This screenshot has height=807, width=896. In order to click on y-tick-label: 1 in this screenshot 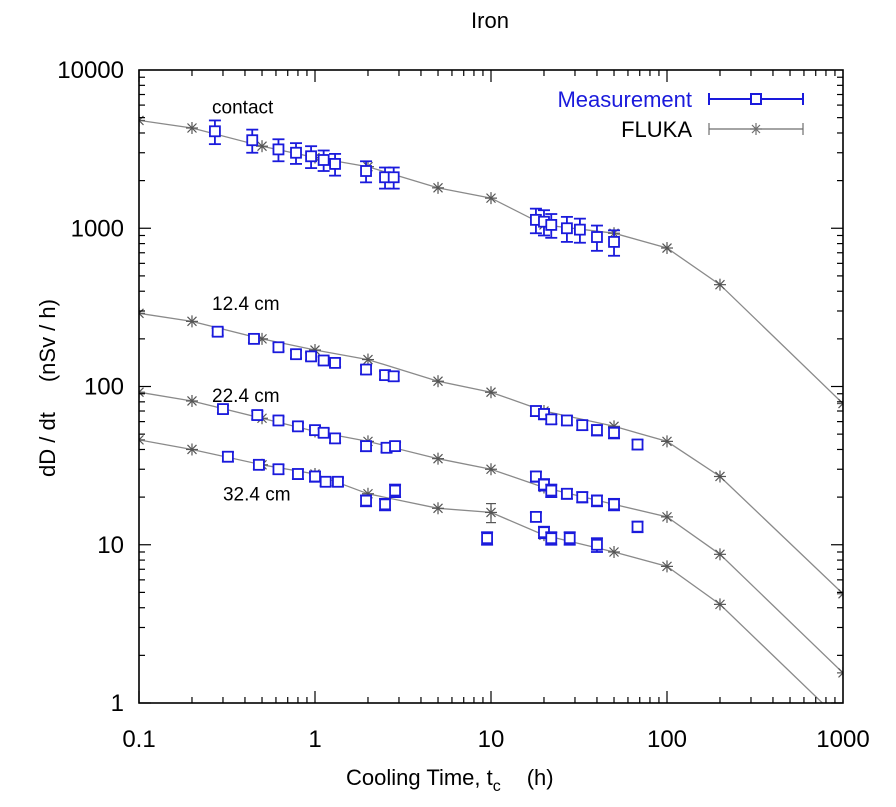, I will do `click(117, 703)`.